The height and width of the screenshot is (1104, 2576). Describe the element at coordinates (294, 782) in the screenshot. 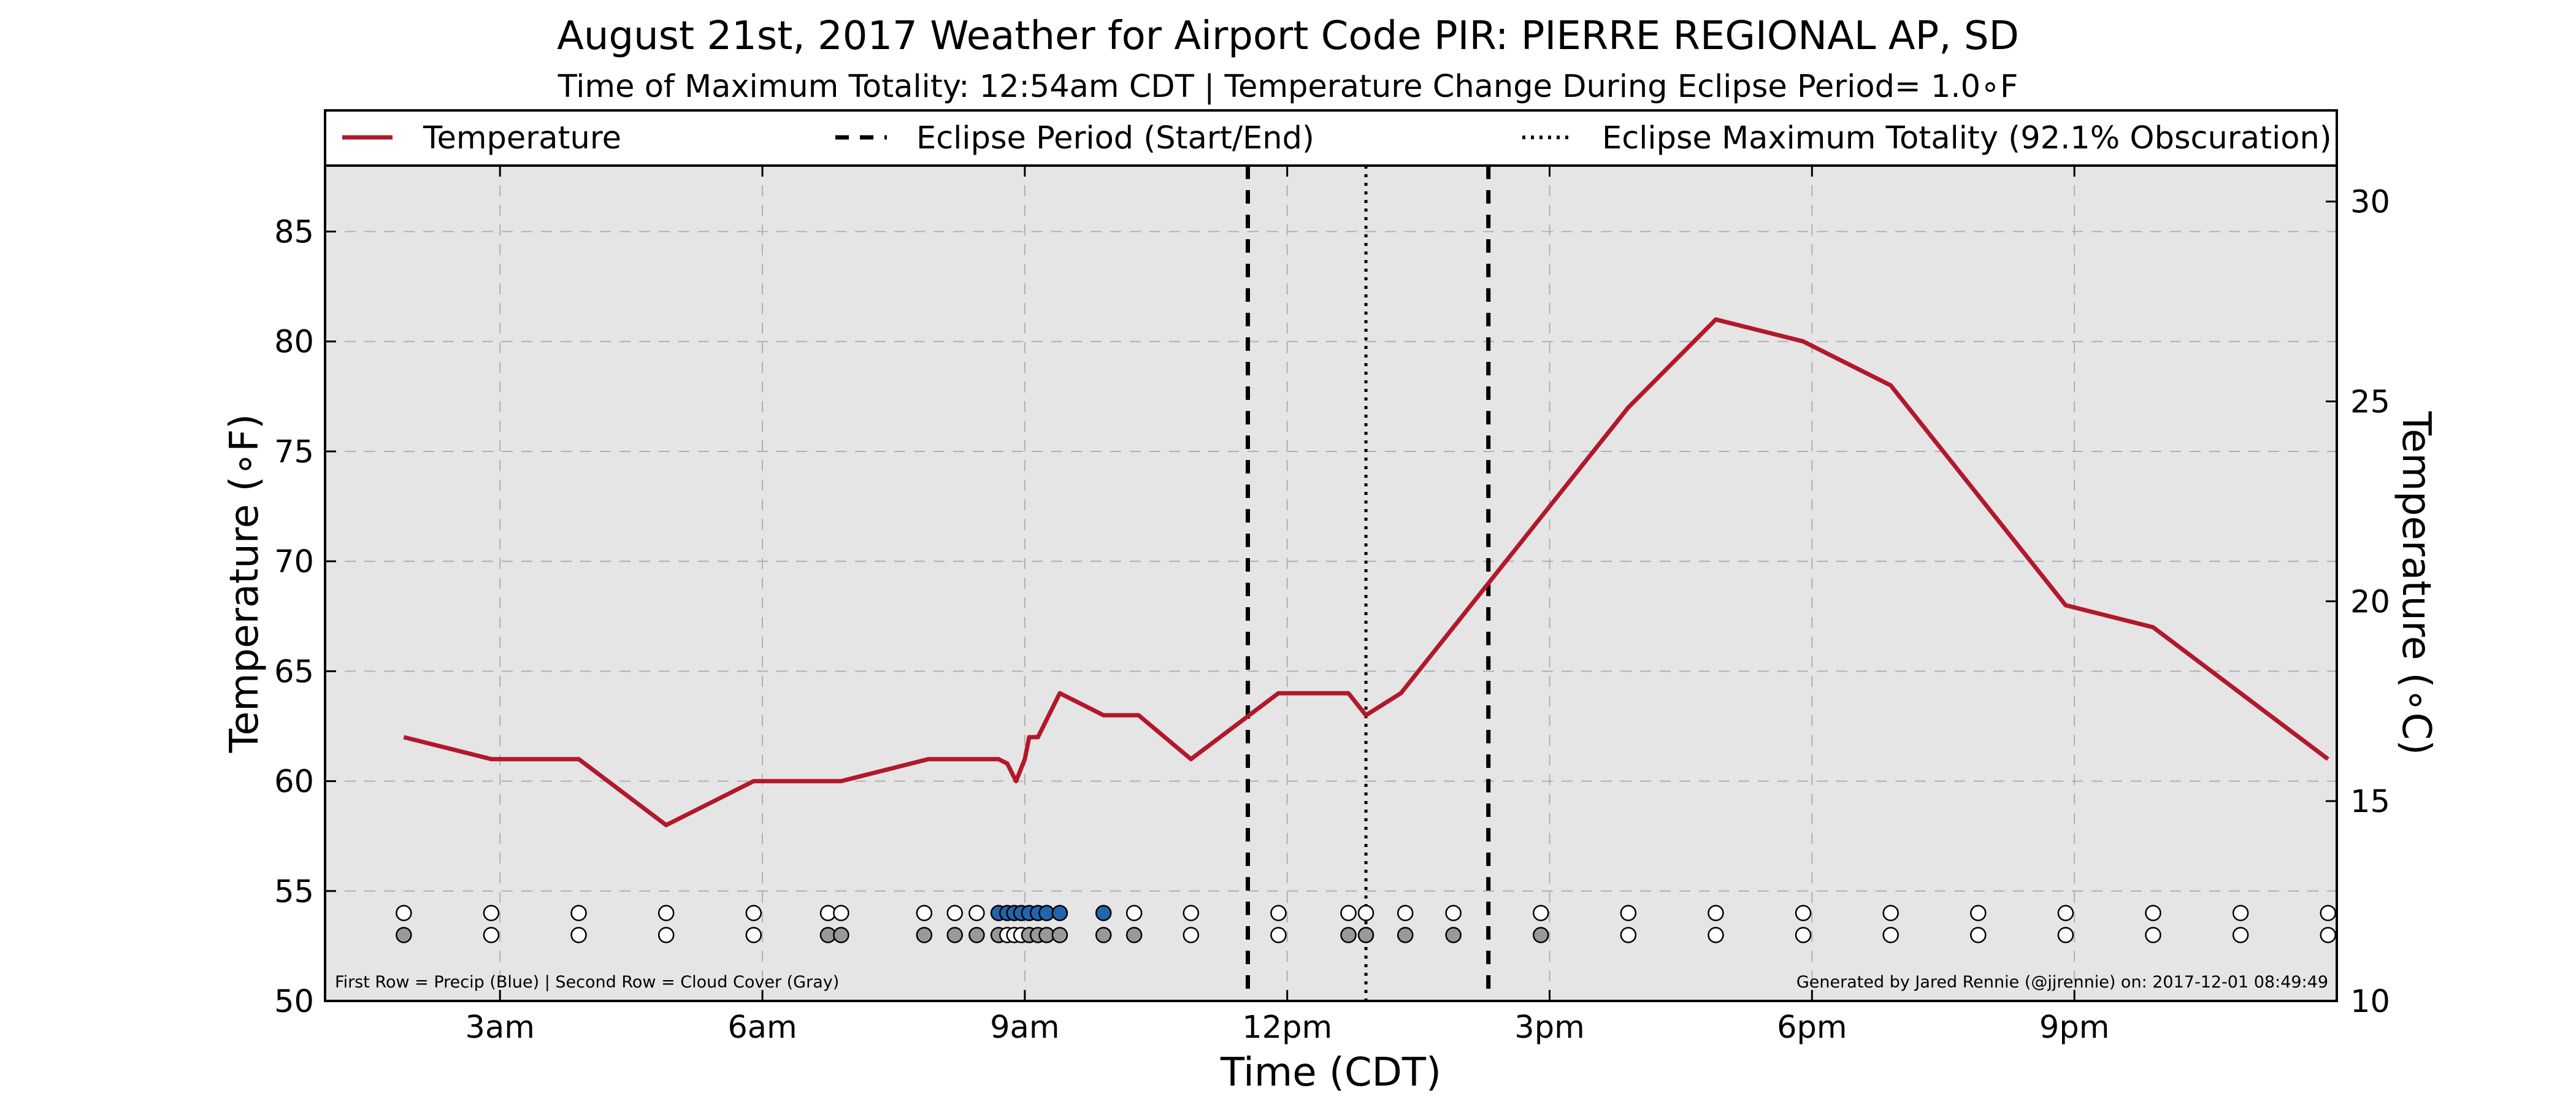

I see `y-tick-label: 60` at that location.